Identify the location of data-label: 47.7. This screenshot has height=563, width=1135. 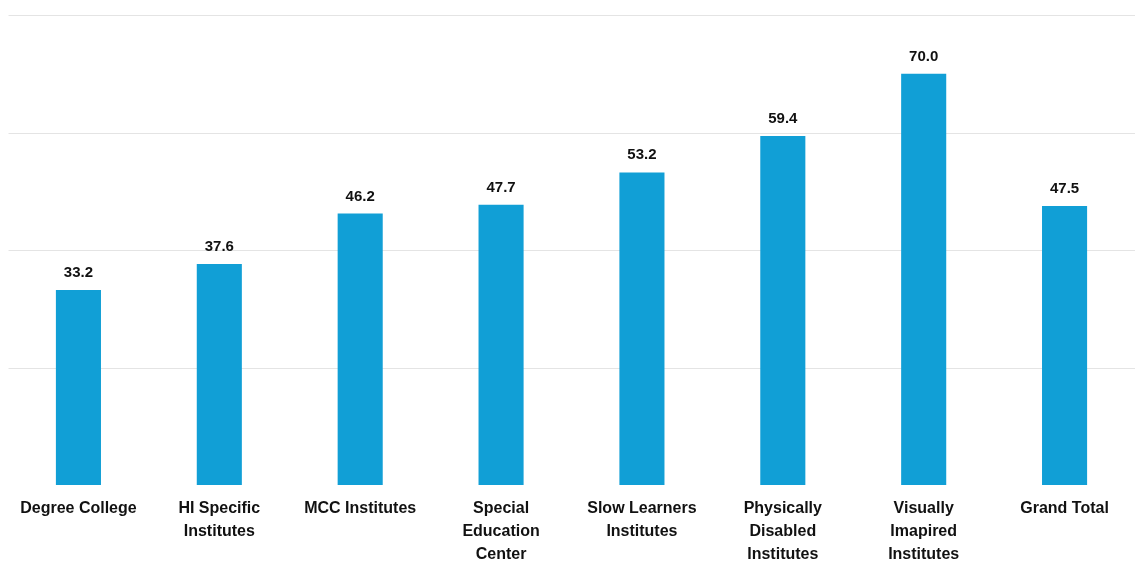
(501, 186).